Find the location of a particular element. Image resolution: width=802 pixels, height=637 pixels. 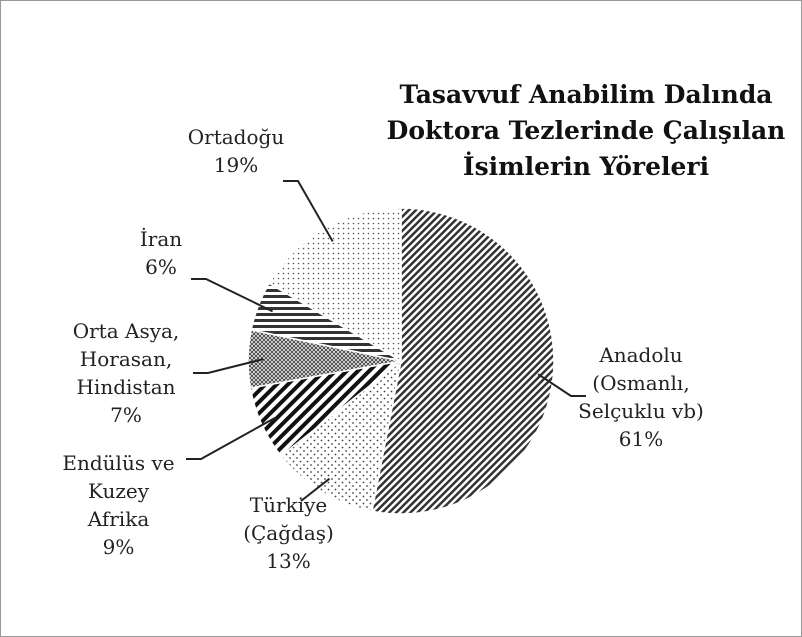

category-label: Endülüs ve Kuzey Afrika is located at coordinates (118, 491).